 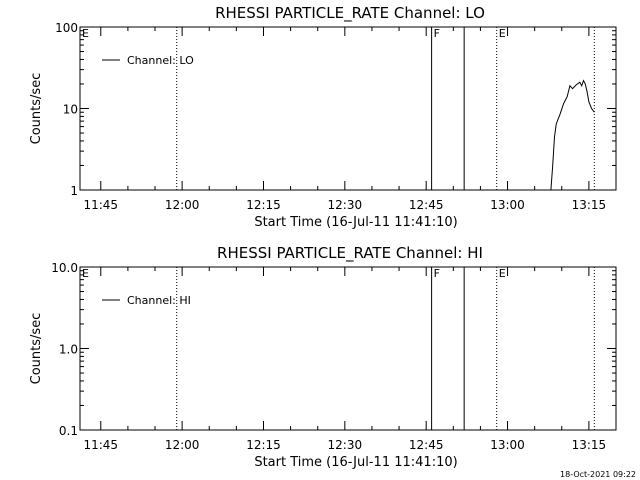 What do you see at coordinates (598, 474) in the screenshot?
I see `footer-timestamp: 18-Oct-2021 09:22` at bounding box center [598, 474].